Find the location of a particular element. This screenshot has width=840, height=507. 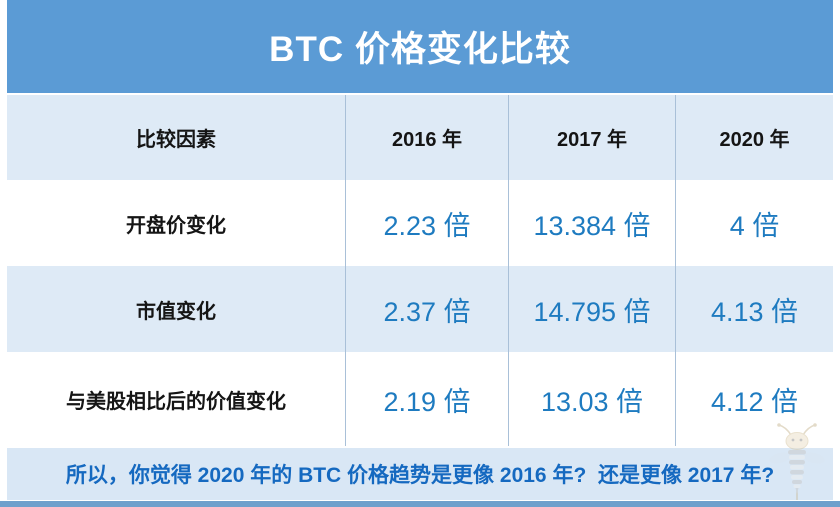

header-cell-2020: 2020 年 is located at coordinates (754, 137).